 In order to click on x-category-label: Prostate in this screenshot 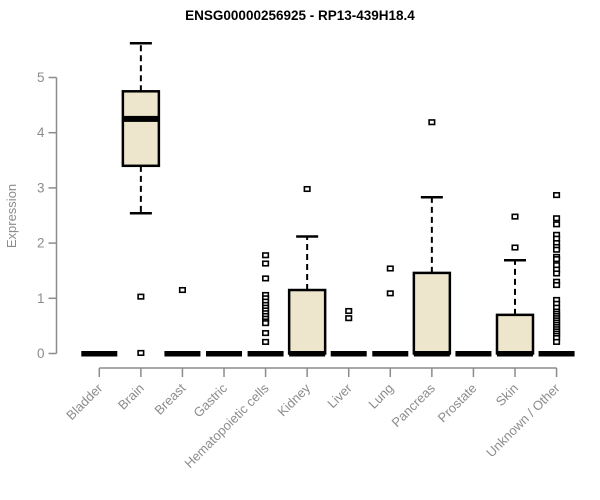, I will do `click(457, 403)`.